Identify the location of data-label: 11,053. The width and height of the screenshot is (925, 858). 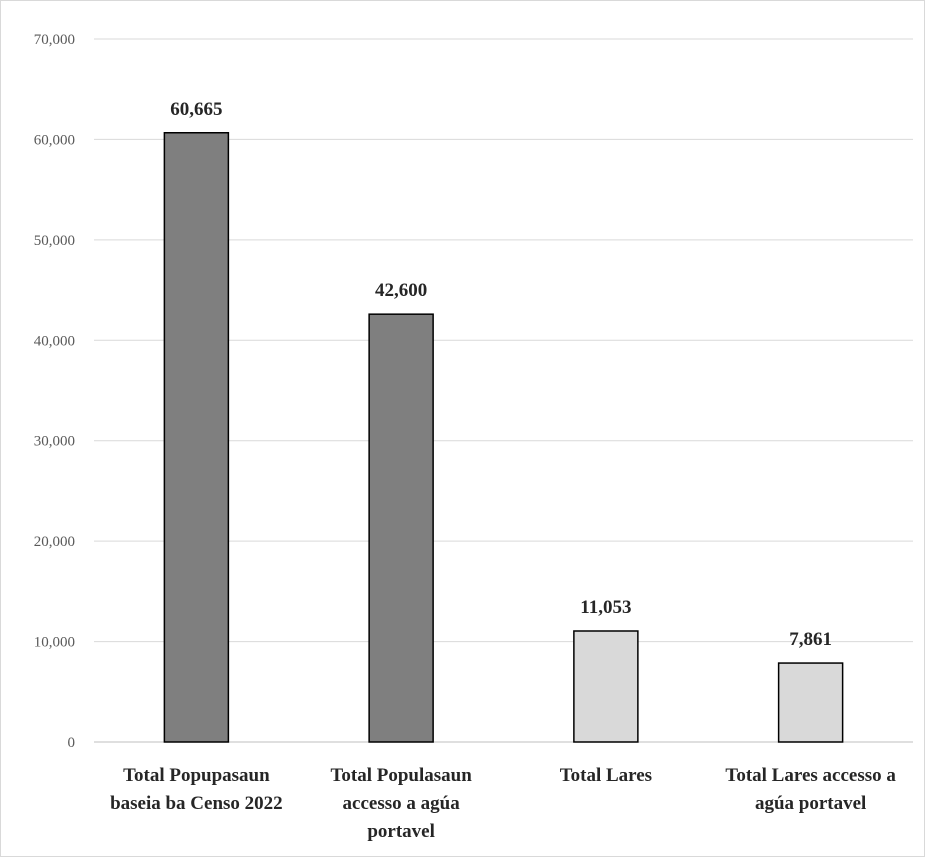
(605, 607).